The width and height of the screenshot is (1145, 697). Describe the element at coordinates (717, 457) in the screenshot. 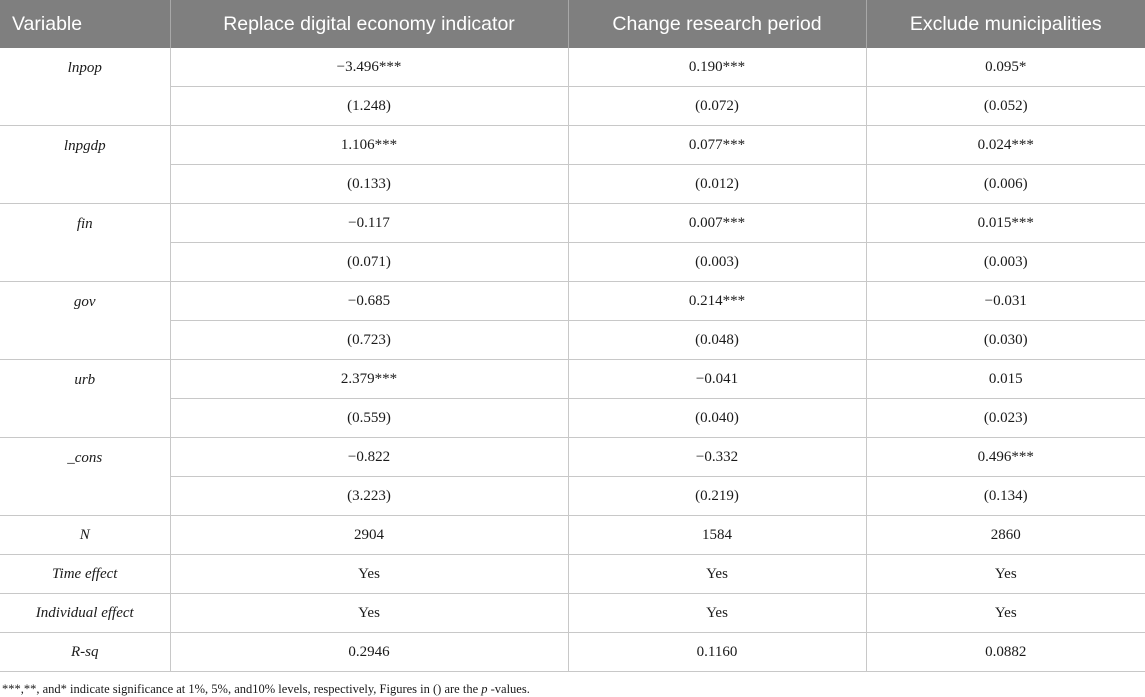

I see `coef-cell: −0.332` at that location.